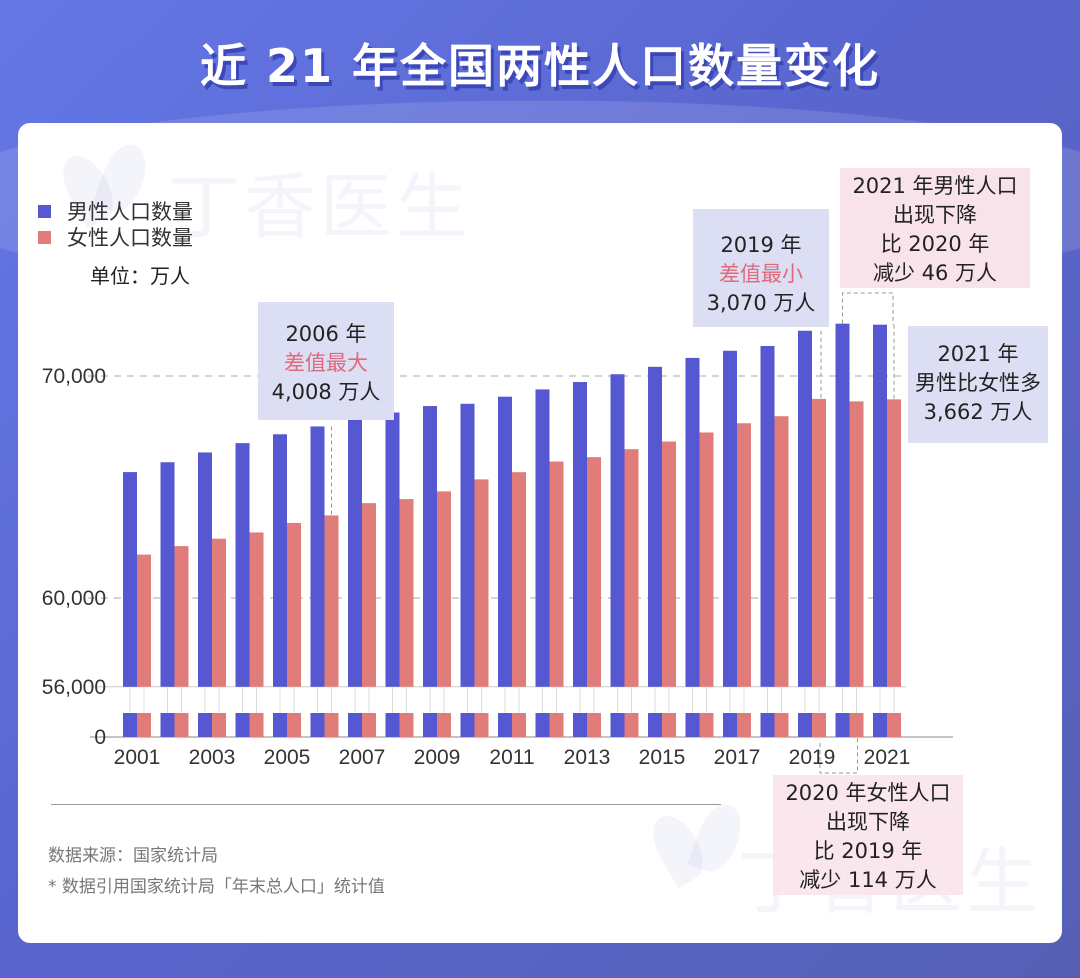  I want to click on annotation-2006: 2006 年 差值最大 4,008 万人, so click(326, 361).